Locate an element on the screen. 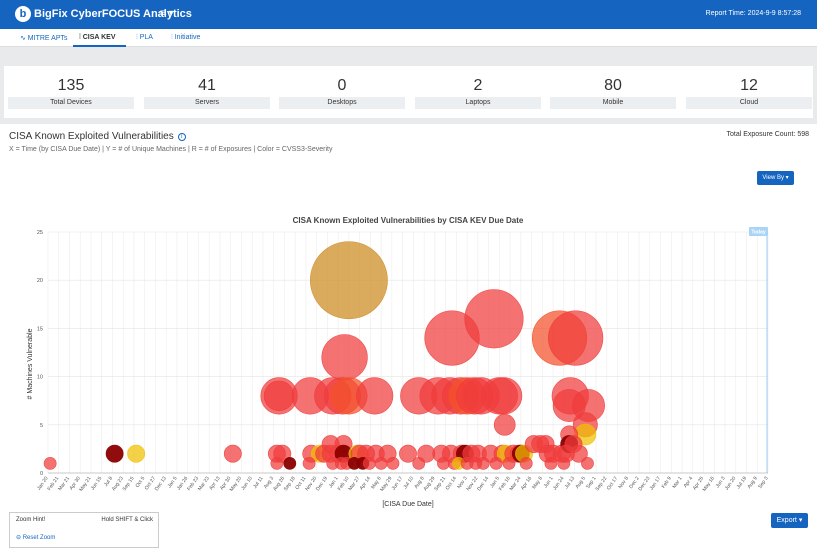 The image size is (817, 556). panel-title-text: CISA Known Exploited Vulnerabilities is located at coordinates (91, 136).